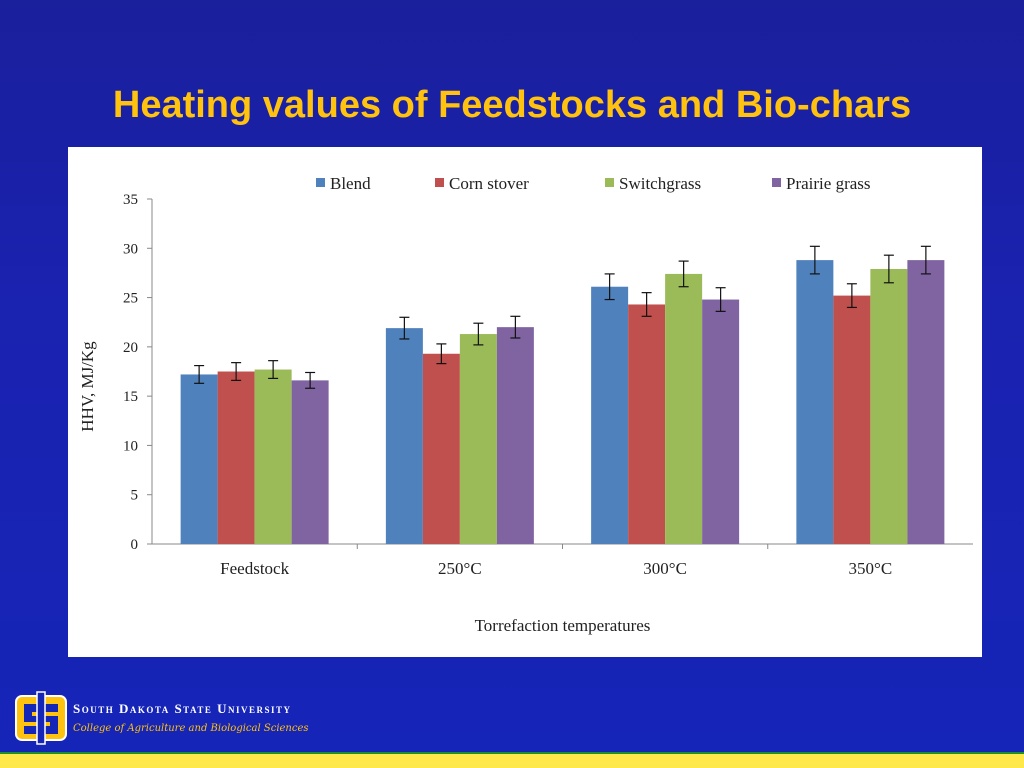 This screenshot has height=768, width=1024. I want to click on legend-label: Prairie grass, so click(828, 183).